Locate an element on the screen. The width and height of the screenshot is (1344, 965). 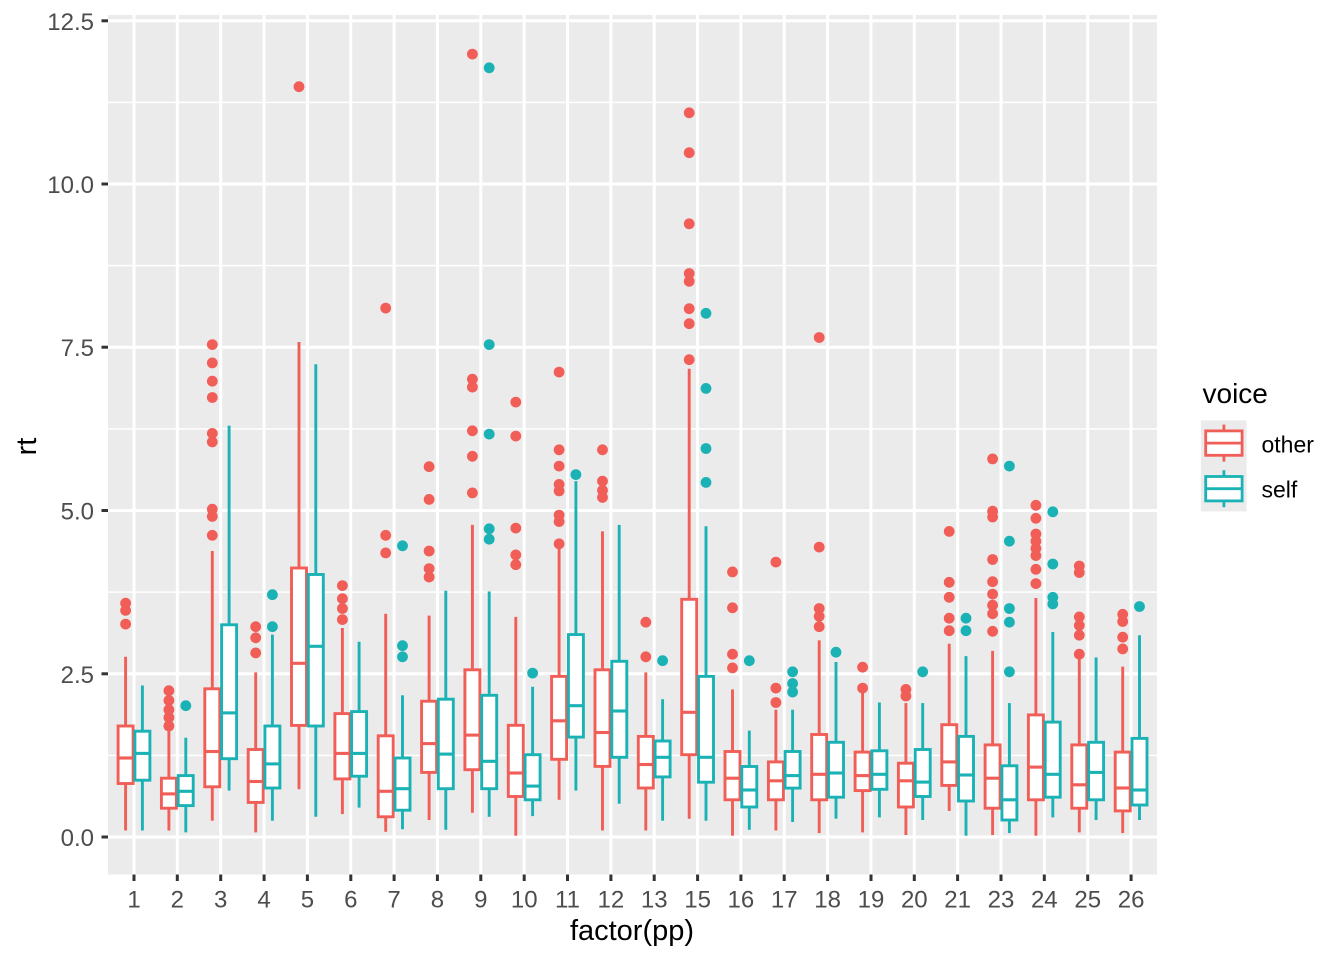
svg-text: 12 is located at coordinates (611, 899).